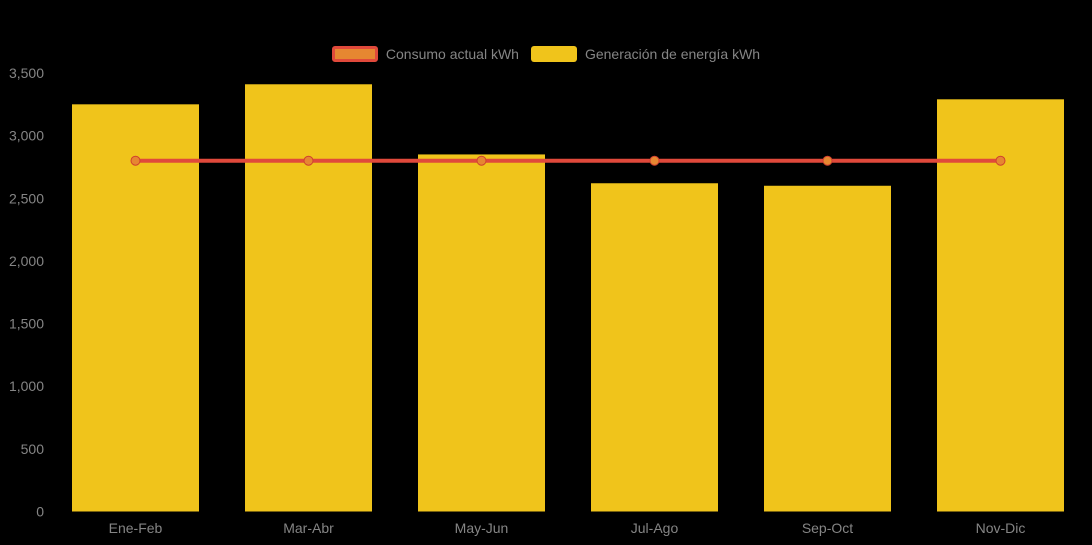 The height and width of the screenshot is (545, 1092). Describe the element at coordinates (1000, 160) in the screenshot. I see `line-marker-Nov-Dic` at that location.